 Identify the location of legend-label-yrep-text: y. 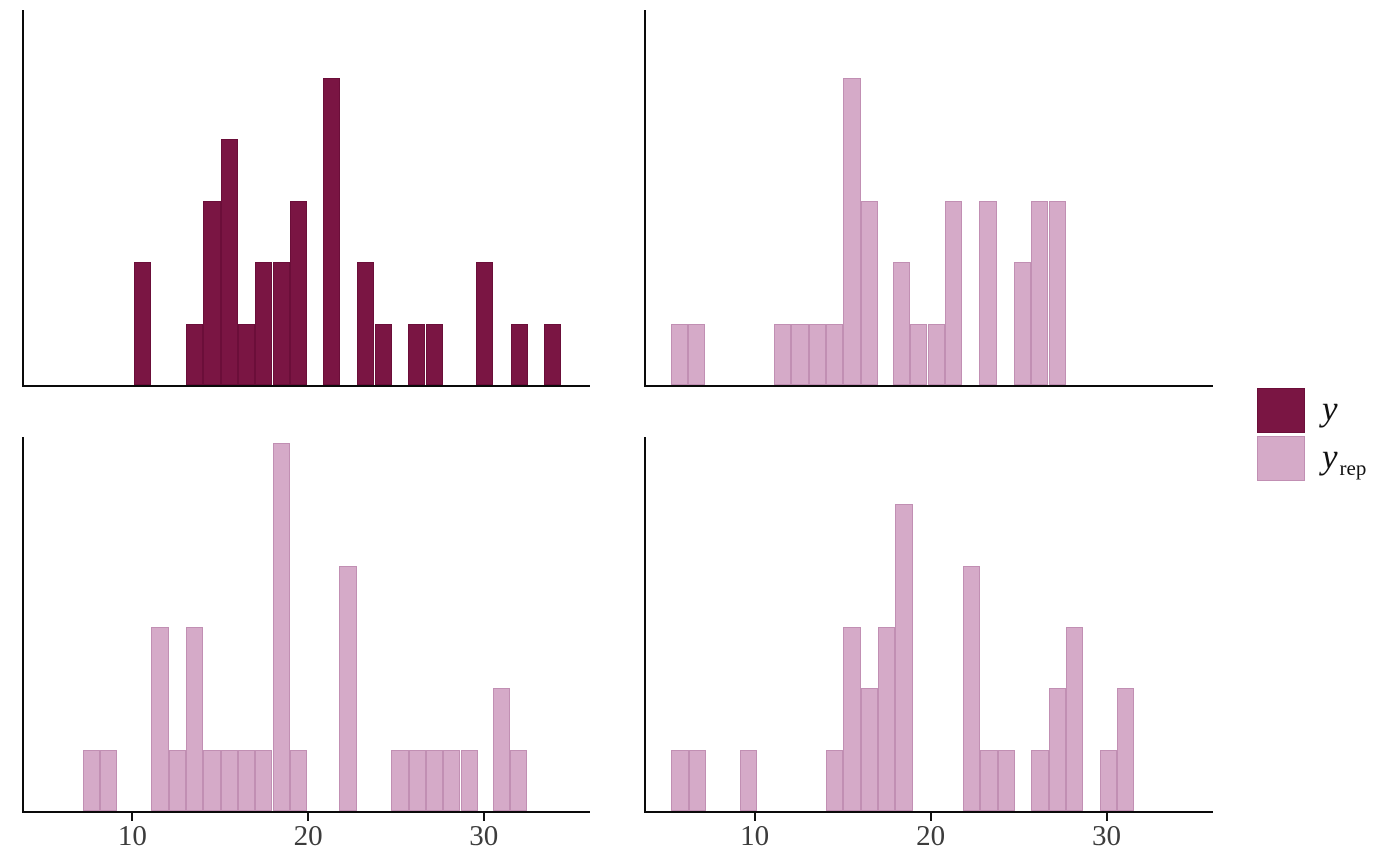
(1330, 456).